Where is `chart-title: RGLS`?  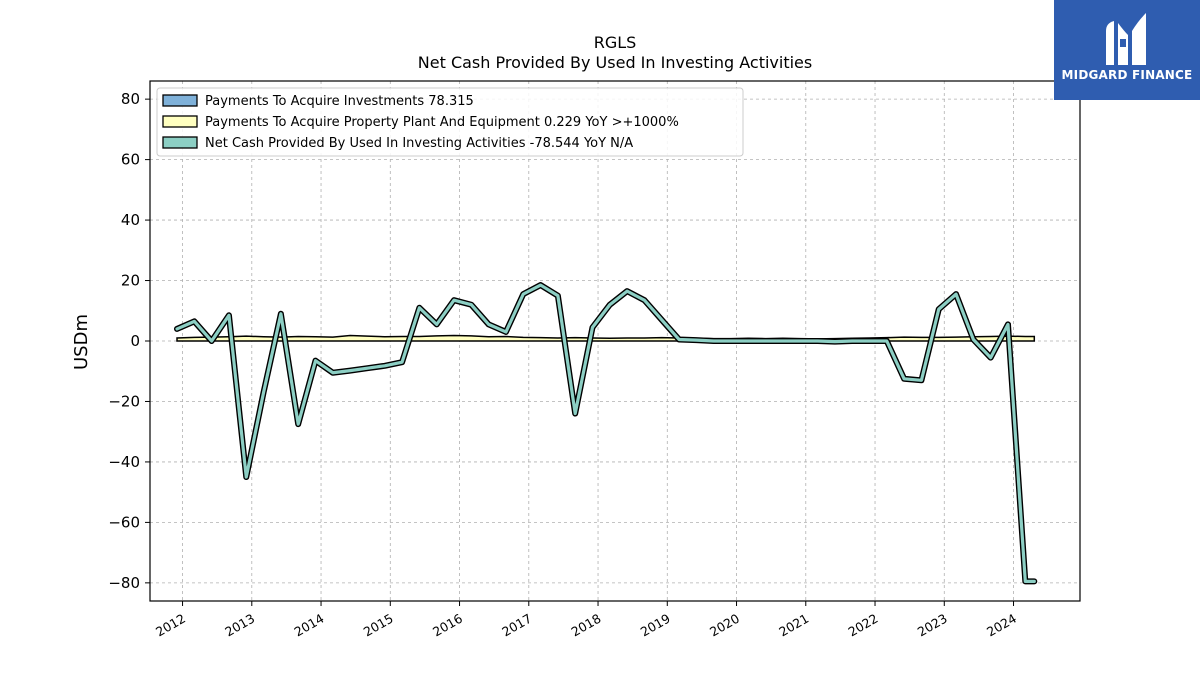
chart-title: RGLS is located at coordinates (615, 42).